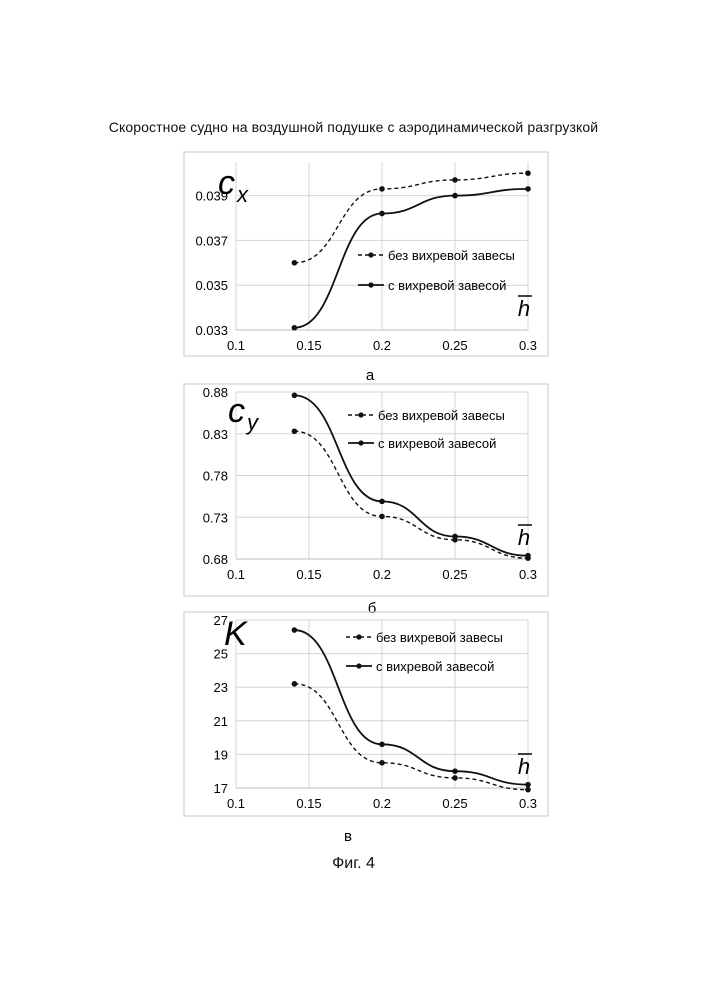  Describe the element at coordinates (372, 608) in the screenshot. I see `panel-label: б` at that location.